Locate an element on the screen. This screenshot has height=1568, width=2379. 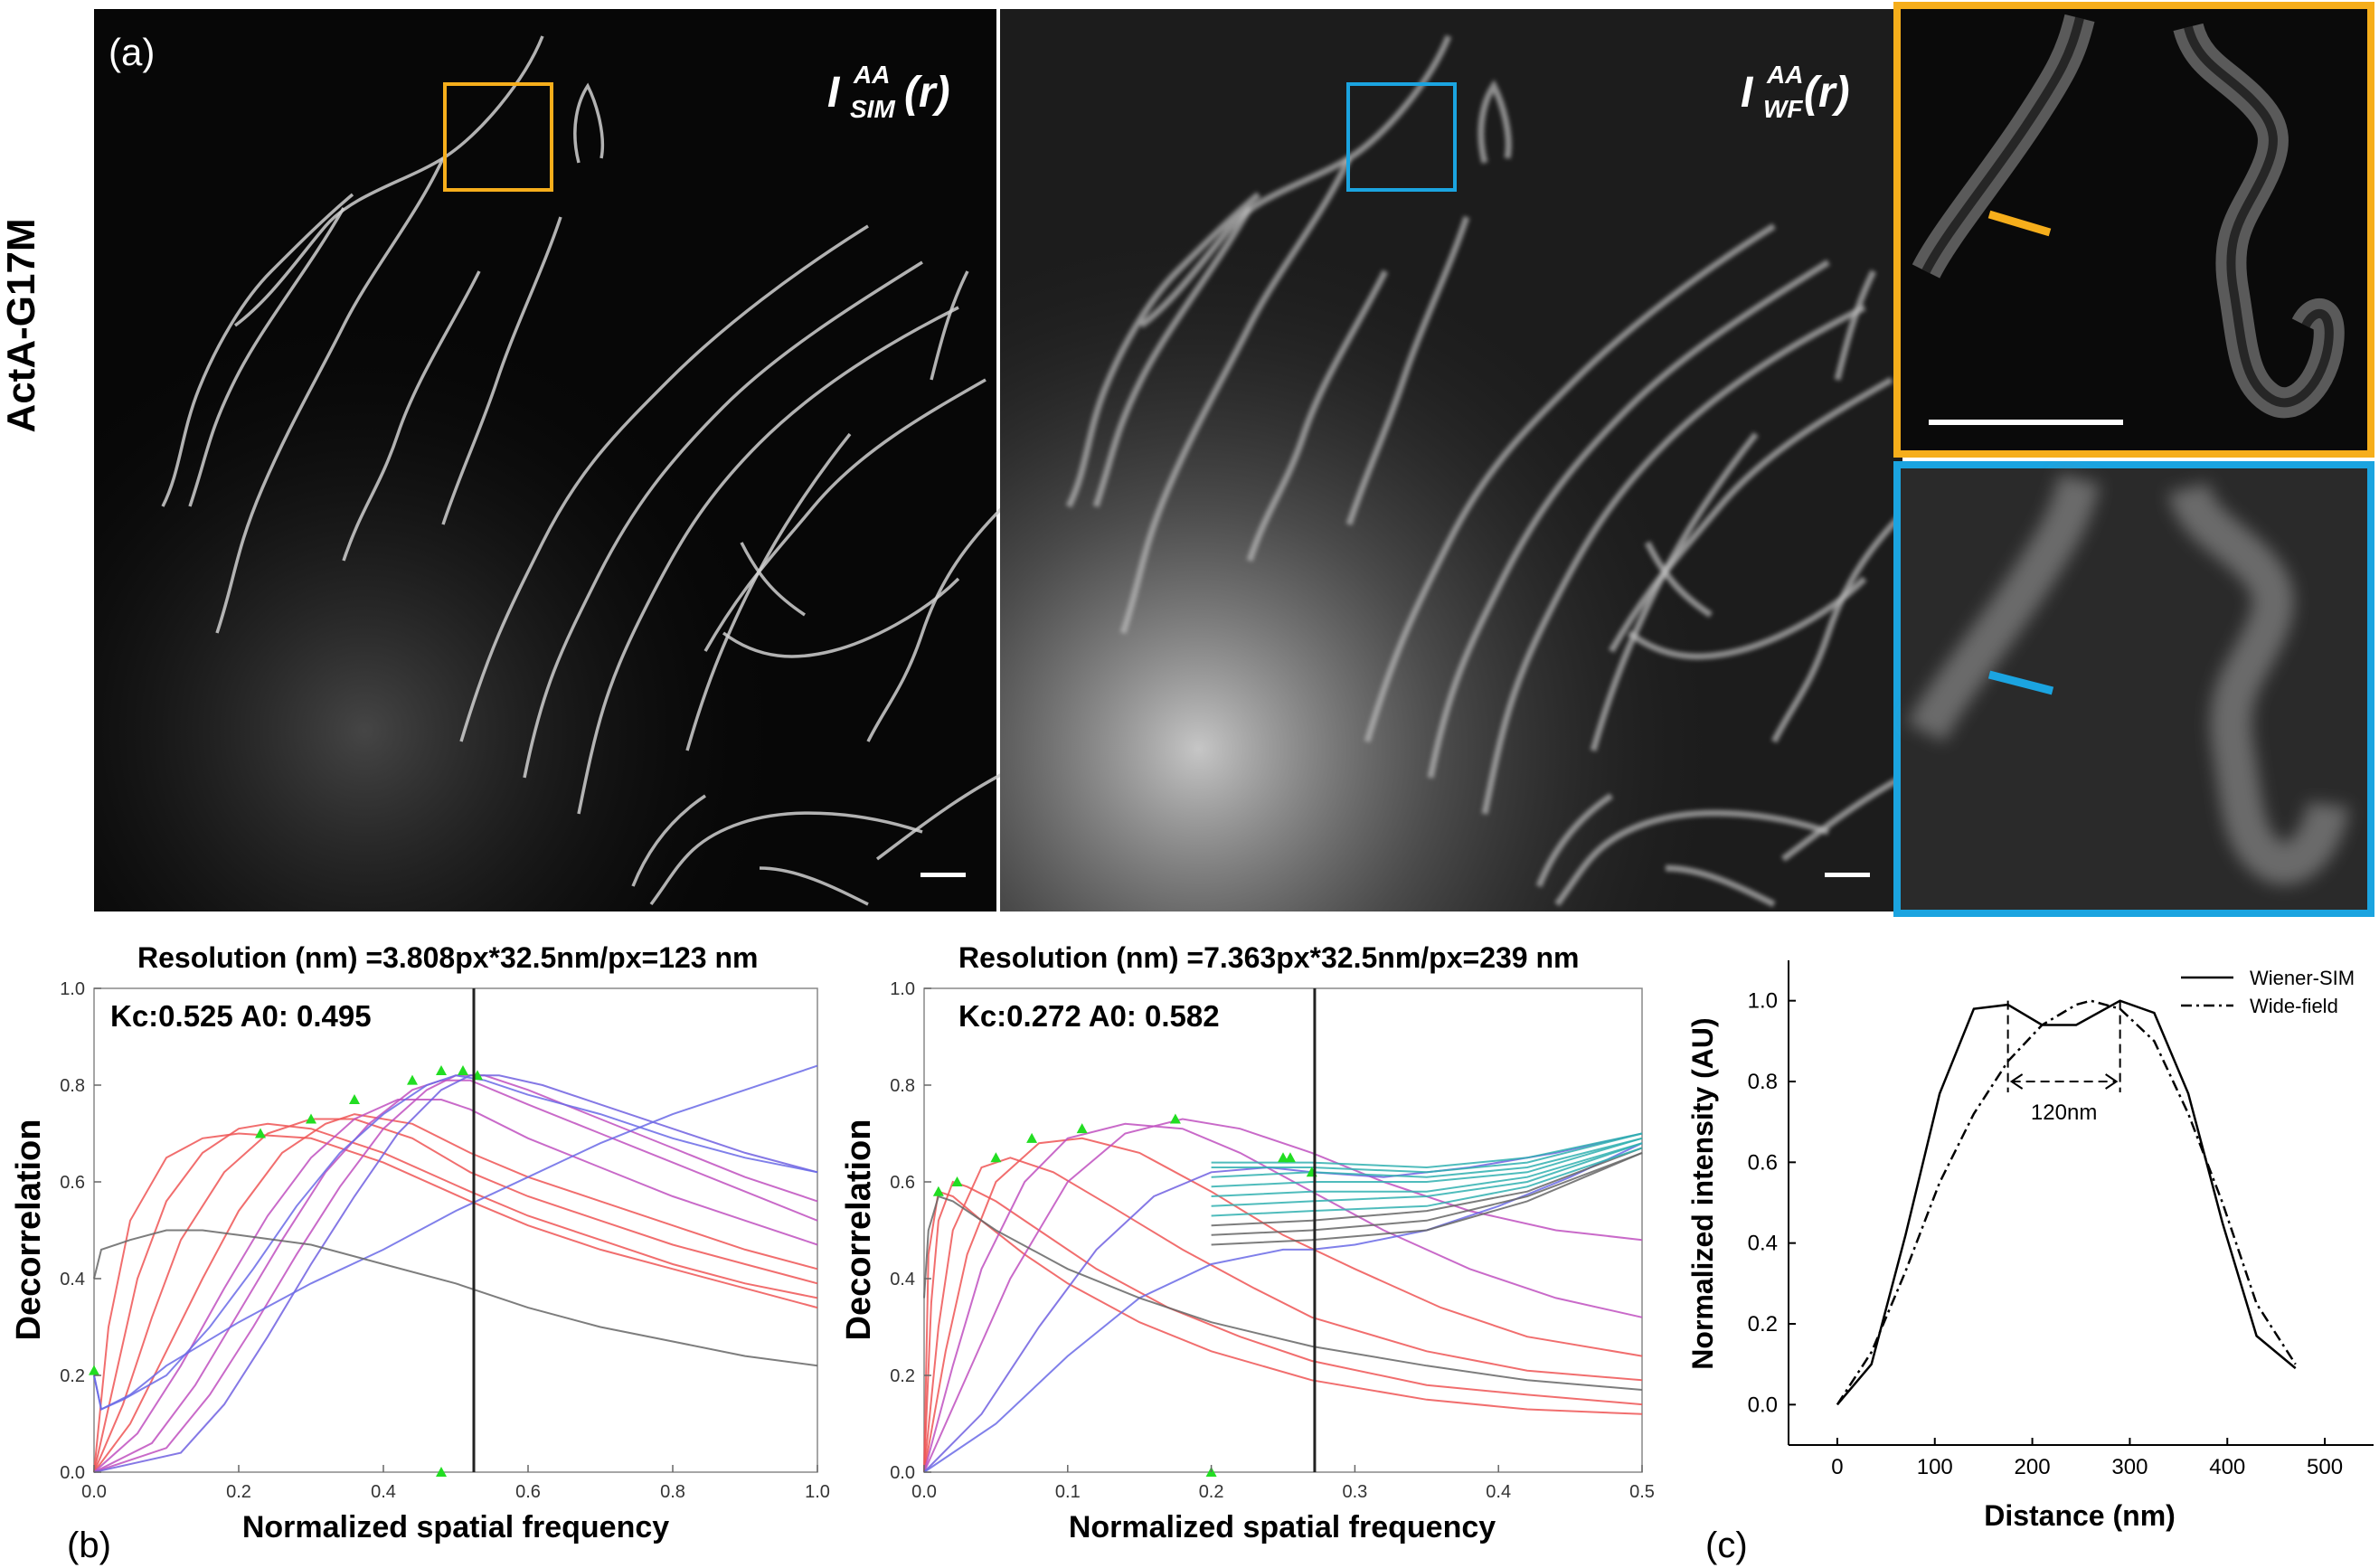
chart2-line-t3 is located at coordinates (1427, 1182).